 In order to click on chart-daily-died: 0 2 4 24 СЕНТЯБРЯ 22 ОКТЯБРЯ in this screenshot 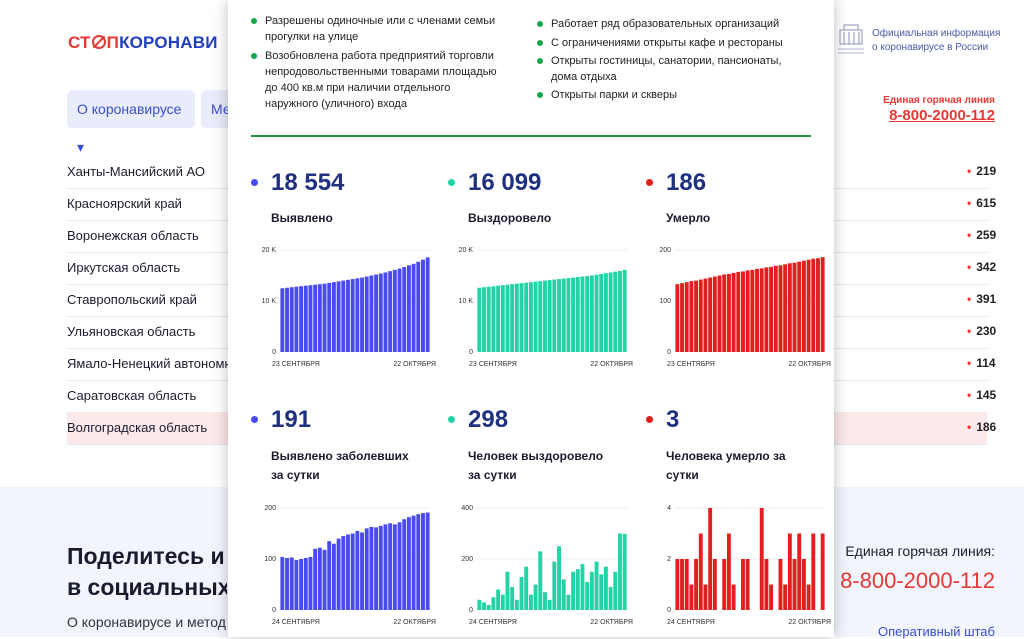, I will do `click(749, 565)`.